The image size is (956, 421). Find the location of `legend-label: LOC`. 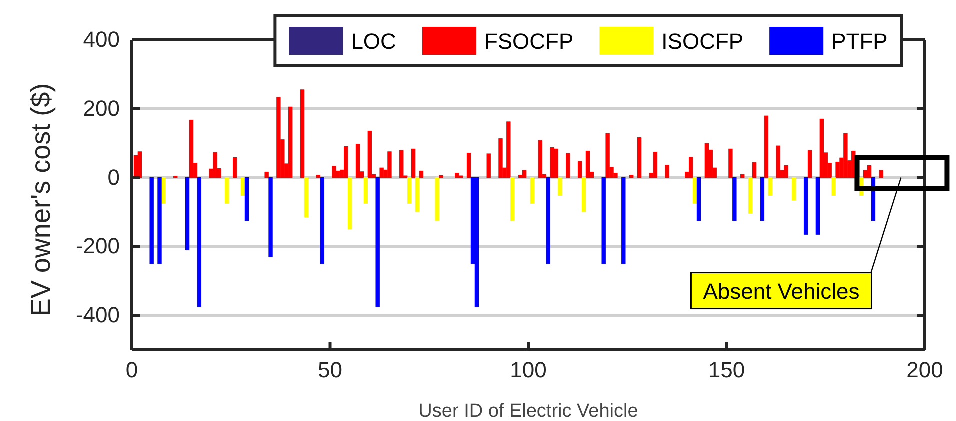

legend-label: LOC is located at coordinates (374, 41).